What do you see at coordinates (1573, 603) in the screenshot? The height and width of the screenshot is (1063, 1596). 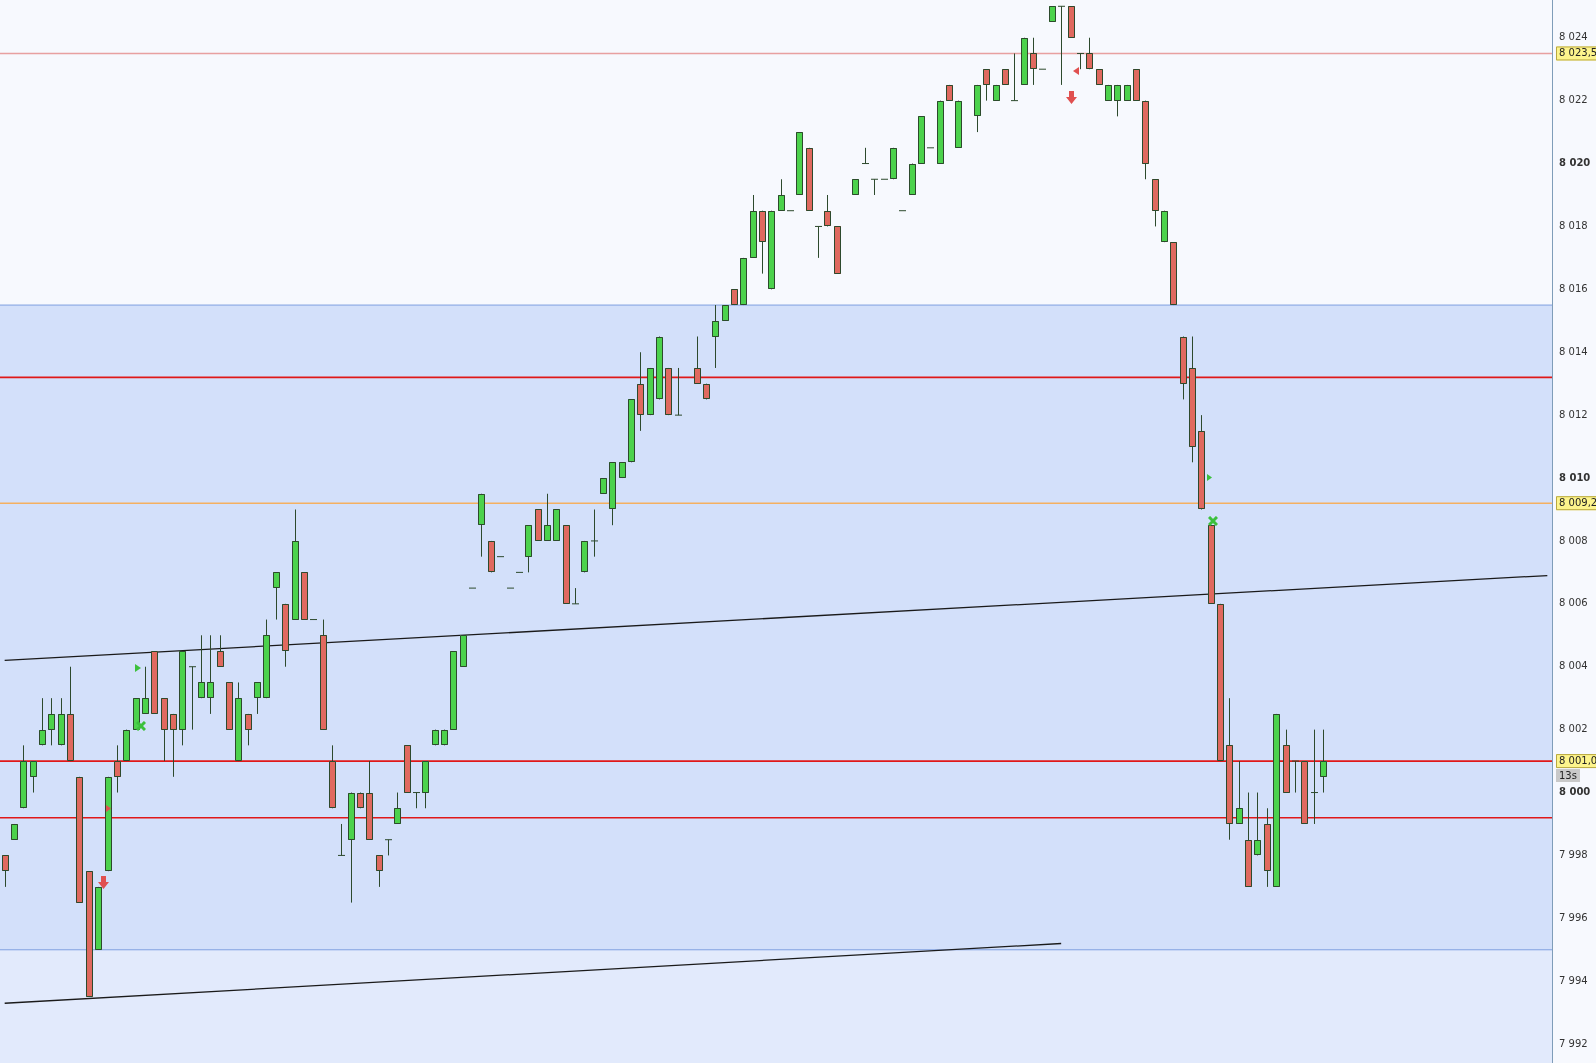 I see `y-tick-label: 8 006` at bounding box center [1573, 603].